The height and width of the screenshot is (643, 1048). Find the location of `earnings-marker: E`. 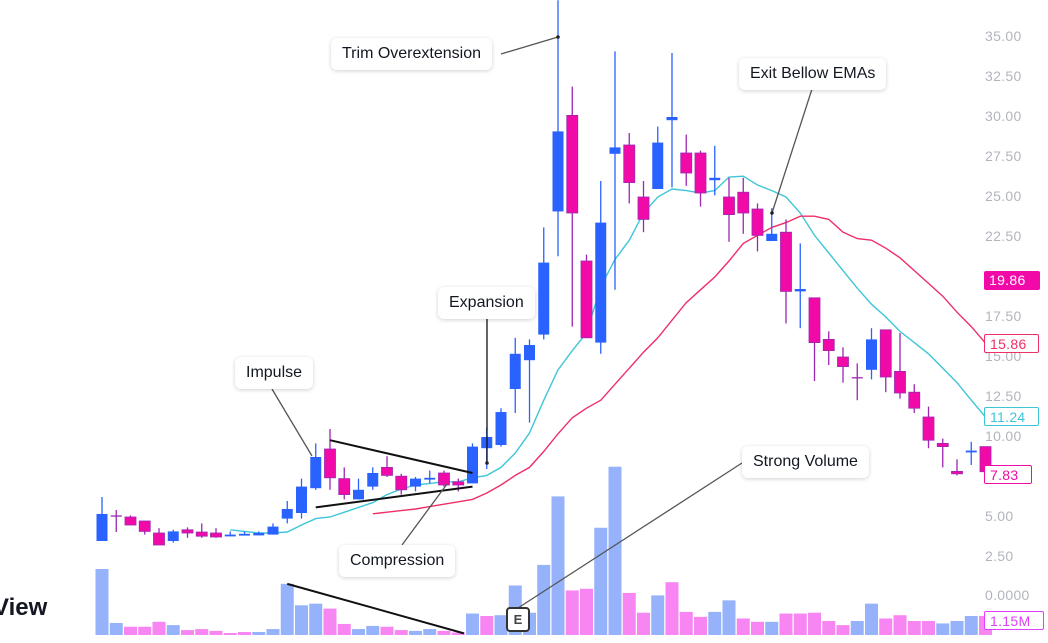

earnings-marker: E is located at coordinates (518, 619).